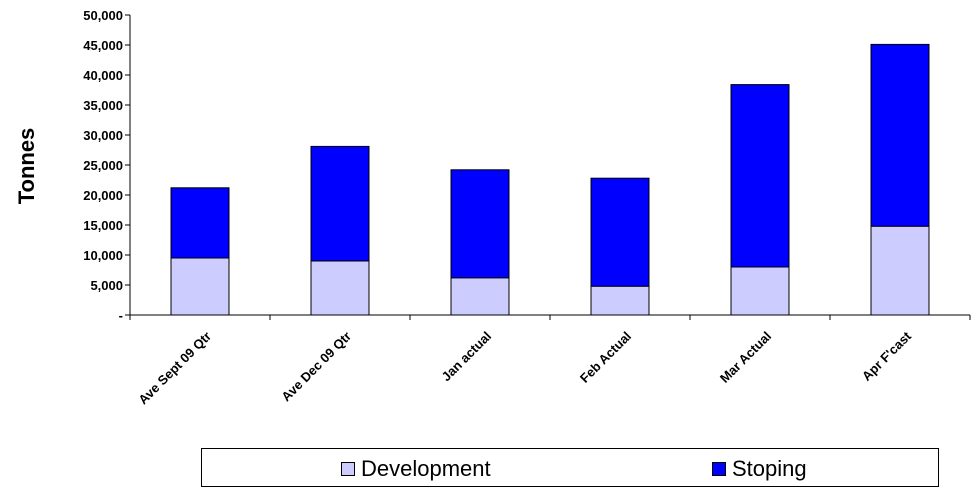 The width and height of the screenshot is (977, 491). What do you see at coordinates (103, 15) in the screenshot?
I see `y-tick-label: 50,000` at bounding box center [103, 15].